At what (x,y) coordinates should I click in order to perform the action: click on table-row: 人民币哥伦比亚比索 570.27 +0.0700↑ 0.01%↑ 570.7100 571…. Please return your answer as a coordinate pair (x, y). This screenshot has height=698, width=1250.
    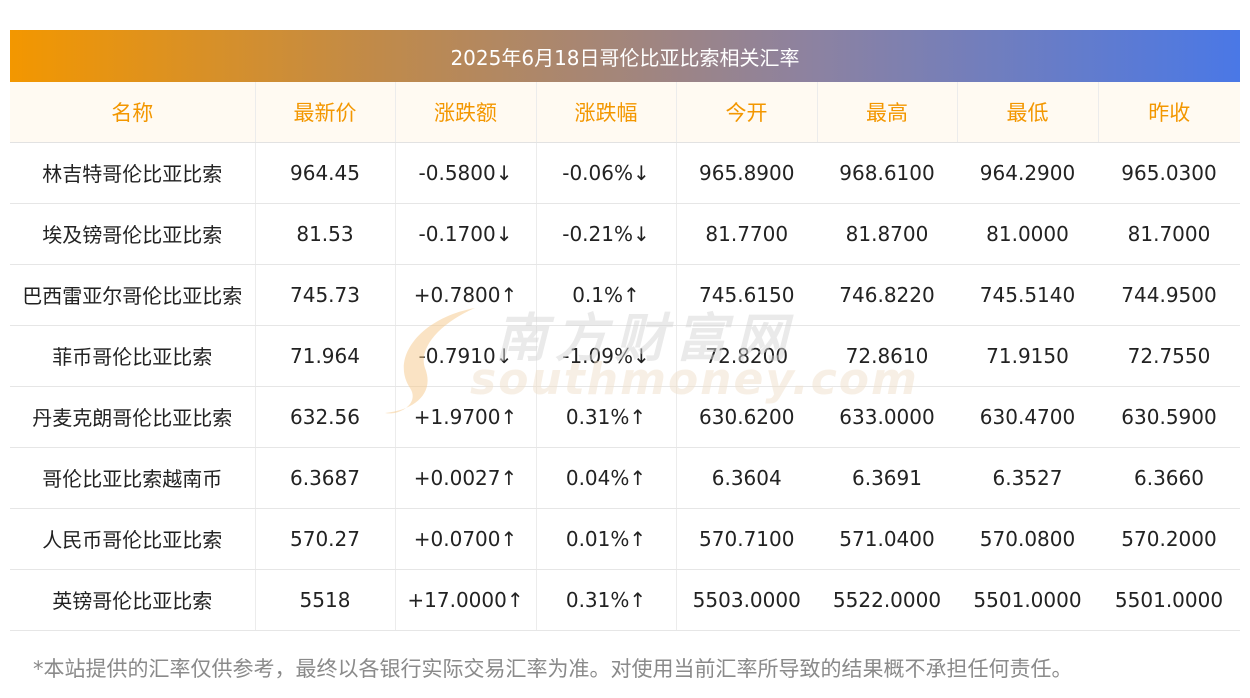
    Looking at the image, I should click on (625, 539).